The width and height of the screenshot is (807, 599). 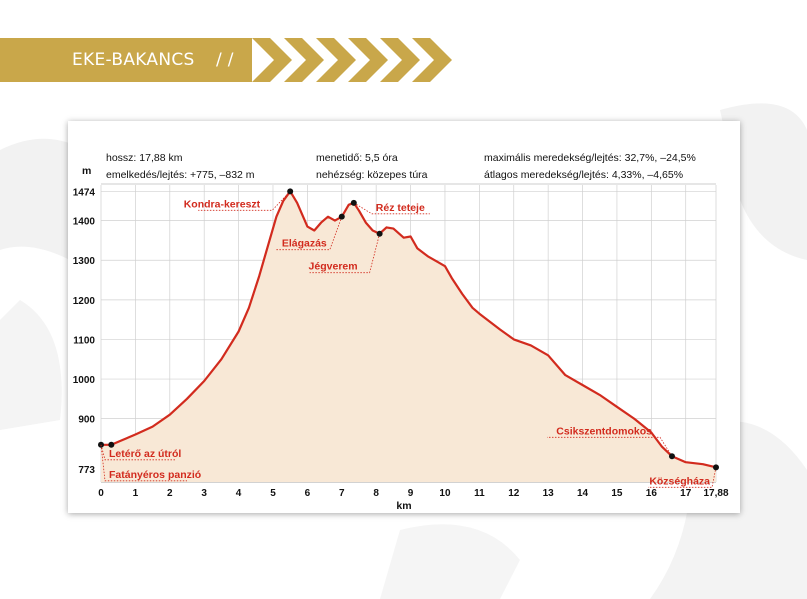 What do you see at coordinates (170, 493) in the screenshot?
I see `x-tick-label: 2` at bounding box center [170, 493].